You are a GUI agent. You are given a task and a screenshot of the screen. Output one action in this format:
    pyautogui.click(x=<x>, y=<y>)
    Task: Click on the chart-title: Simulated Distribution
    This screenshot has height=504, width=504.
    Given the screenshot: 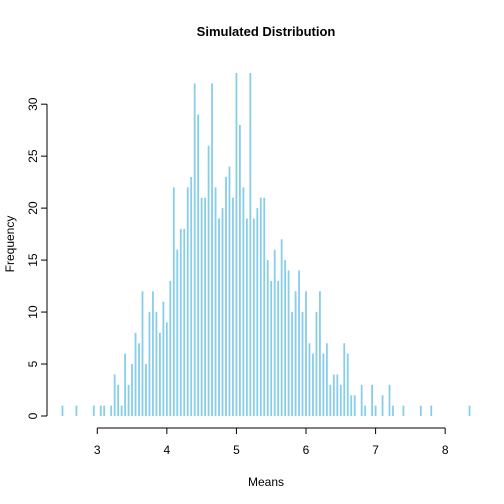 What is the action you would take?
    pyautogui.click(x=266, y=31)
    